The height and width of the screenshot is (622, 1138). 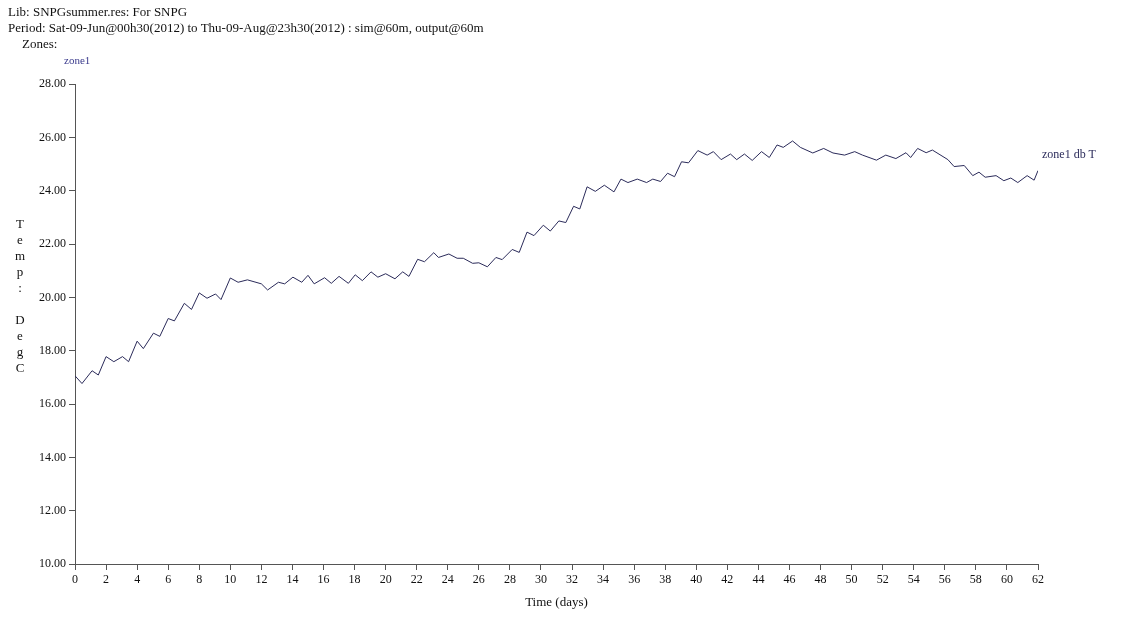 I want to click on x-axis-title: Time (days), so click(x=556, y=601).